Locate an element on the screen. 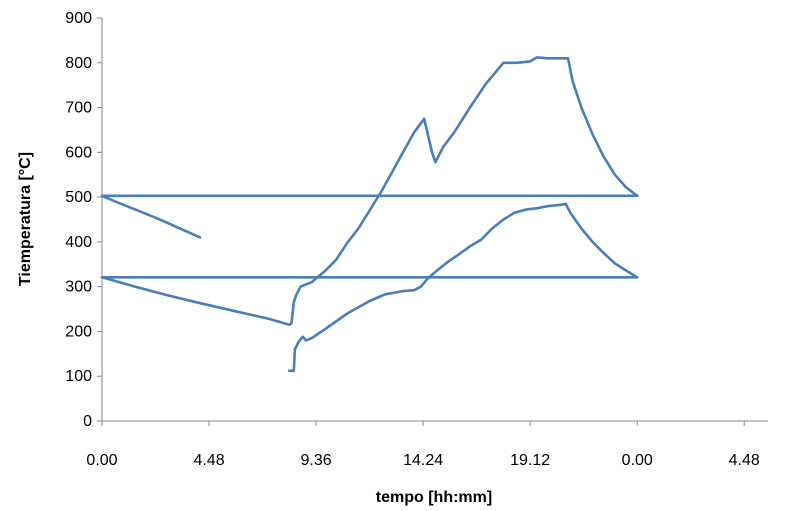  y-tick-label: 800 is located at coordinates (78, 63).